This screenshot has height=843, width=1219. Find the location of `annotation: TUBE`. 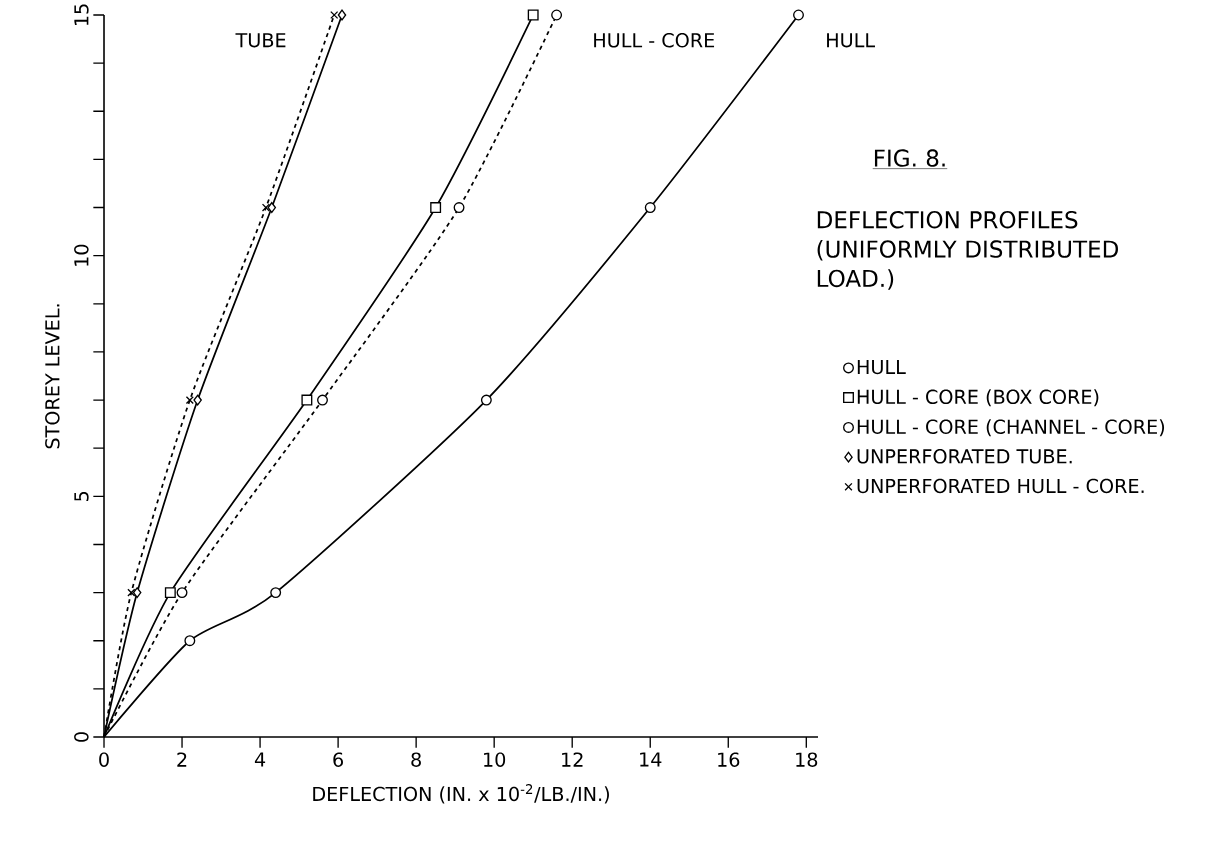

annotation: TUBE is located at coordinates (260, 40).